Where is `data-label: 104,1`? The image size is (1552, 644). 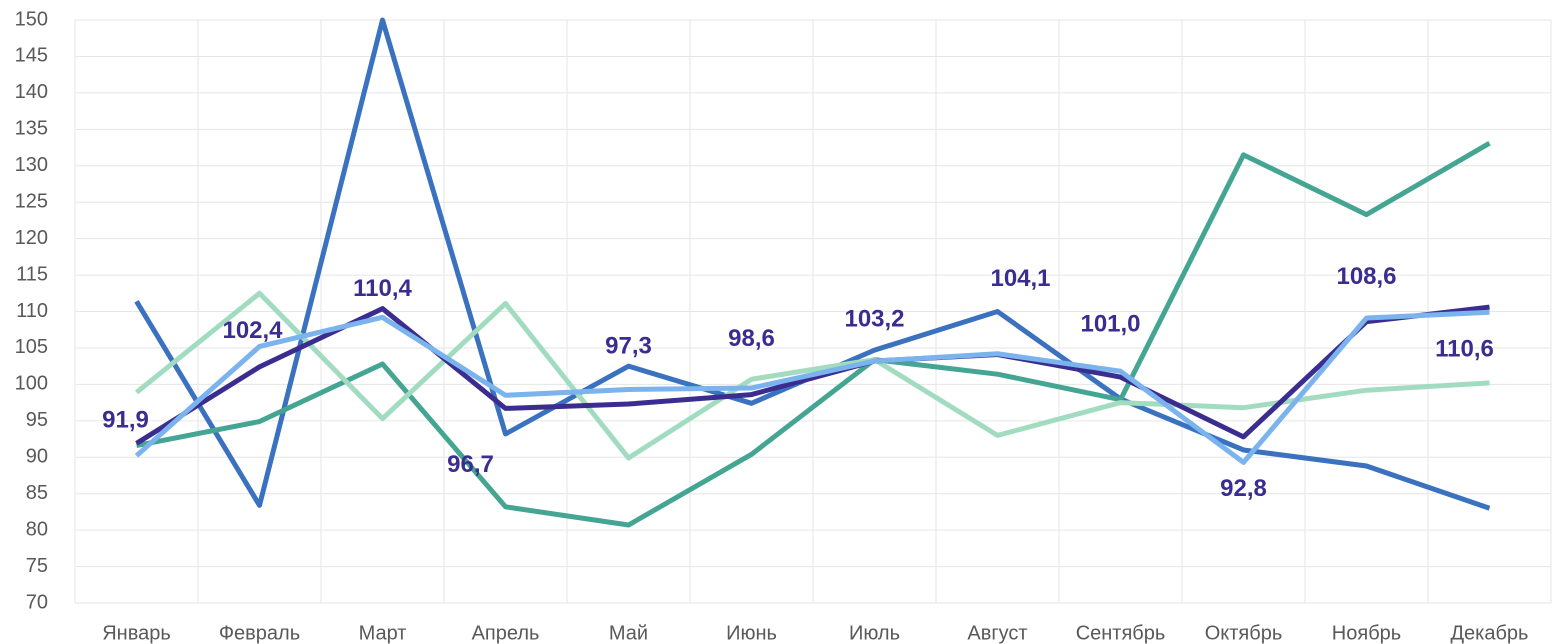
data-label: 104,1 is located at coordinates (1020, 278).